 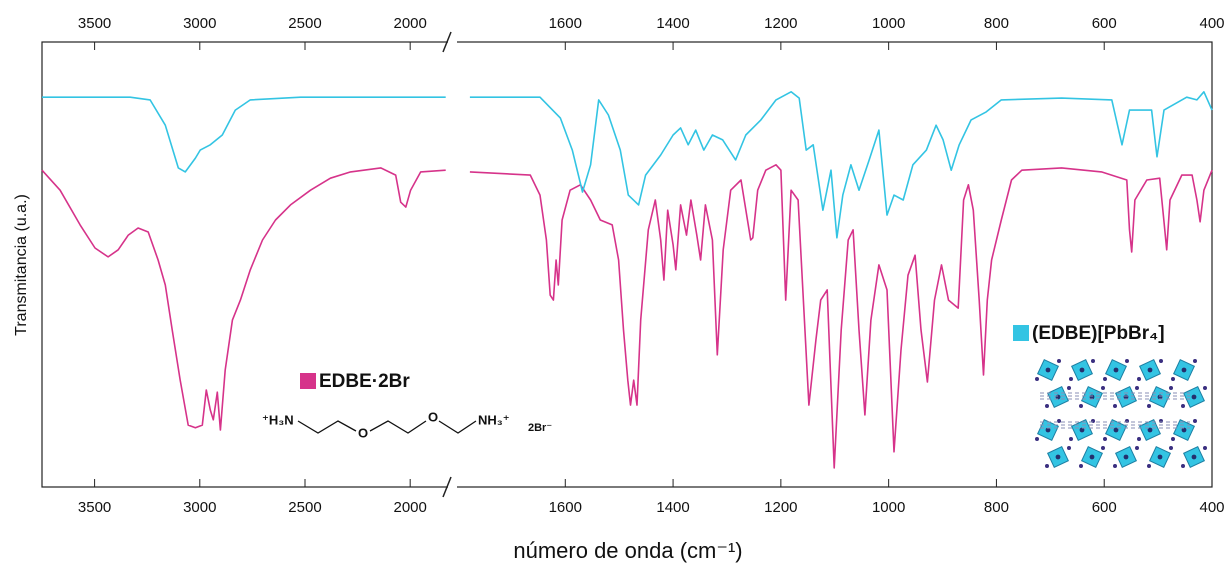 I want to click on x-tick-label: 1600, so click(x=565, y=507).